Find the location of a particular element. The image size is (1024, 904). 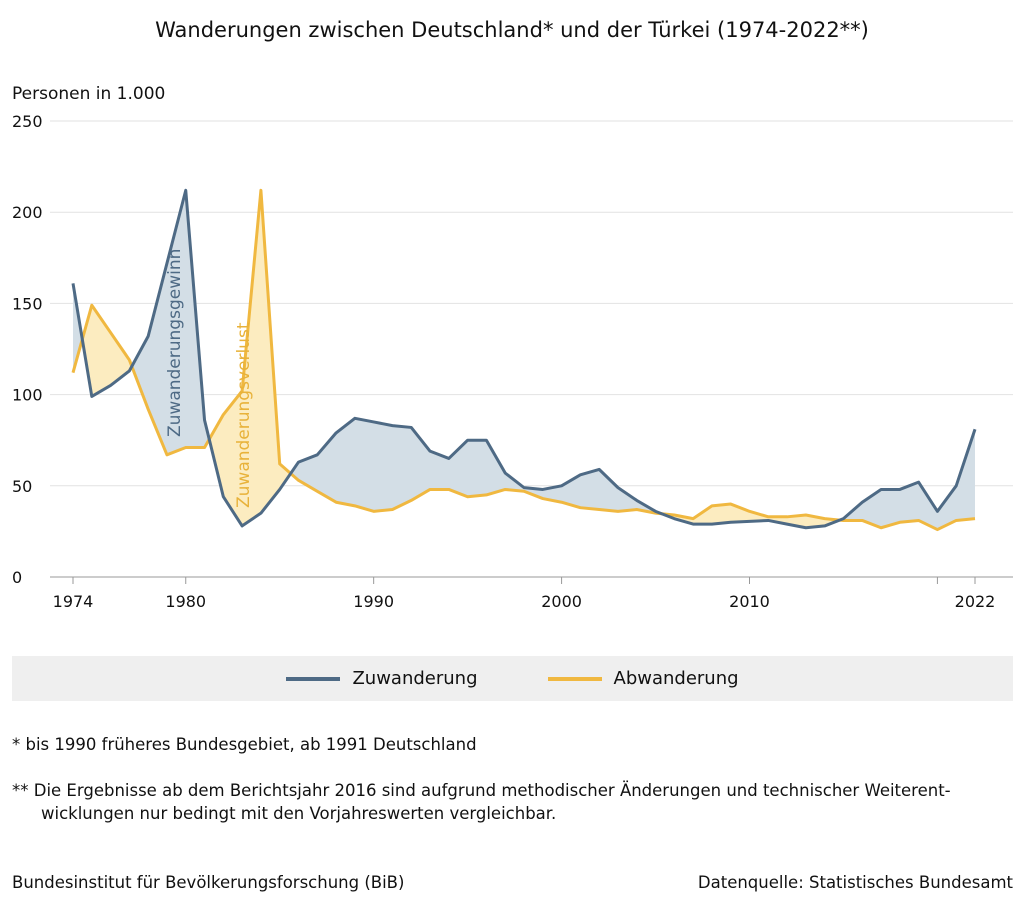

x-tick-label: 1980 is located at coordinates (185, 601).